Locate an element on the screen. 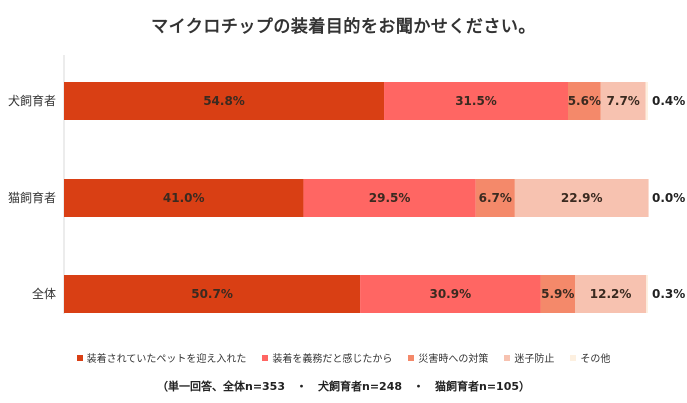 This screenshot has width=687, height=403. category-label: 猫飼育者 is located at coordinates (32, 197).